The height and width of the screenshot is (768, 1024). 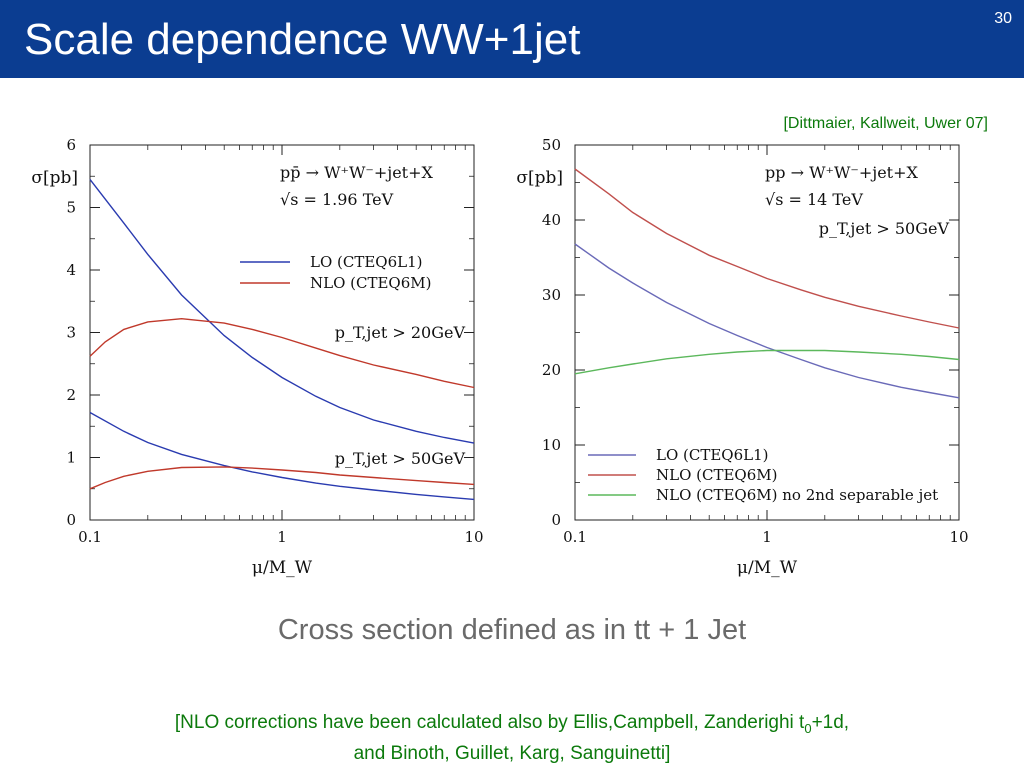 I want to click on y-tick-label: 30, so click(x=551, y=295).